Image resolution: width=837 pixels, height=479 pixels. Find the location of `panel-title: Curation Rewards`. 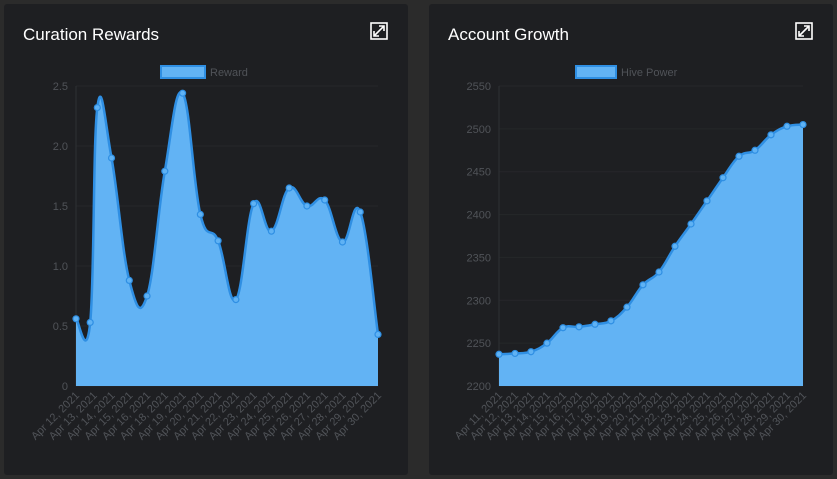

panel-title: Curation Rewards is located at coordinates (91, 34).